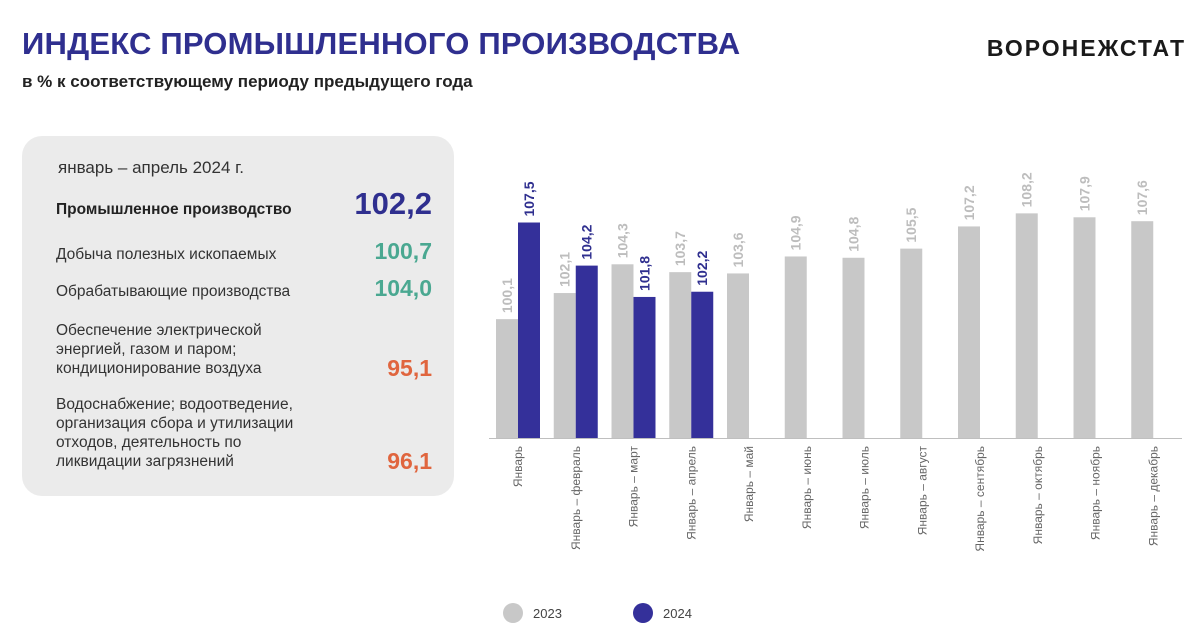 The height and width of the screenshot is (628, 1200). I want to click on category-label-9: Январь – сентябрь, so click(980, 499).